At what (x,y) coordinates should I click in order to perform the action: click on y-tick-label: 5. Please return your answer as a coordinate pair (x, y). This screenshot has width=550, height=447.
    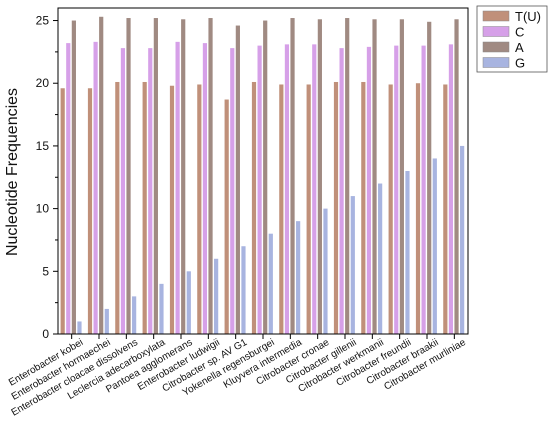
    Looking at the image, I should click on (45, 271).